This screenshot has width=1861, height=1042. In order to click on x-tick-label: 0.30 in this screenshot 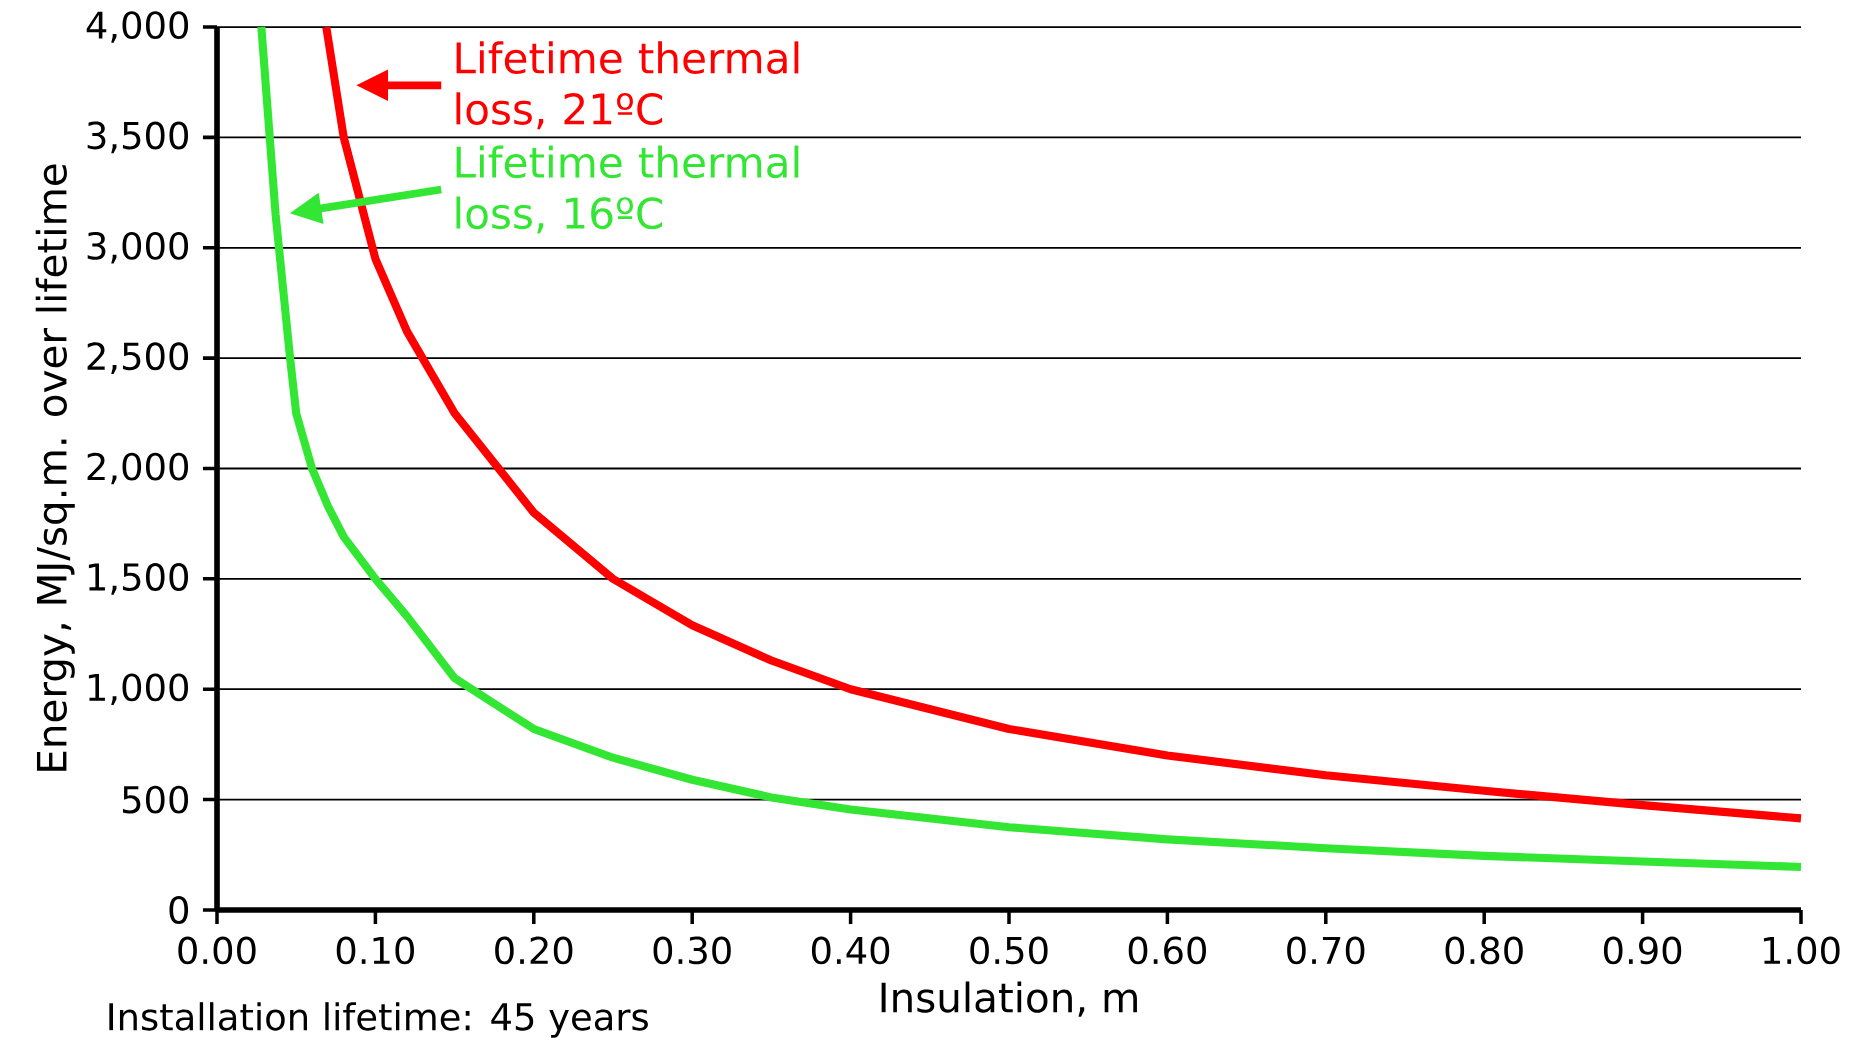, I will do `click(692, 950)`.